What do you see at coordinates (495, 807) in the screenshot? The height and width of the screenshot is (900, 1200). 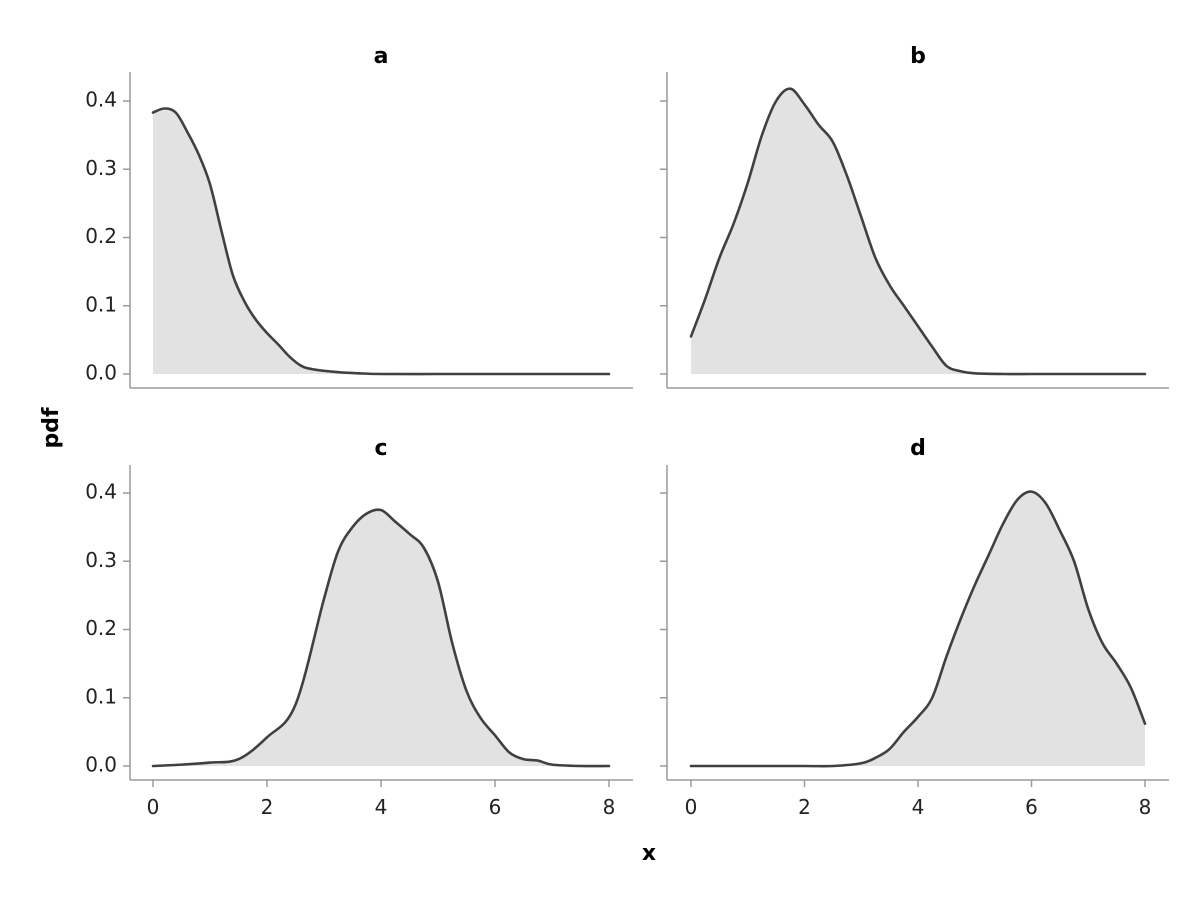 I see `panel-c-xtick-label: 6` at bounding box center [495, 807].